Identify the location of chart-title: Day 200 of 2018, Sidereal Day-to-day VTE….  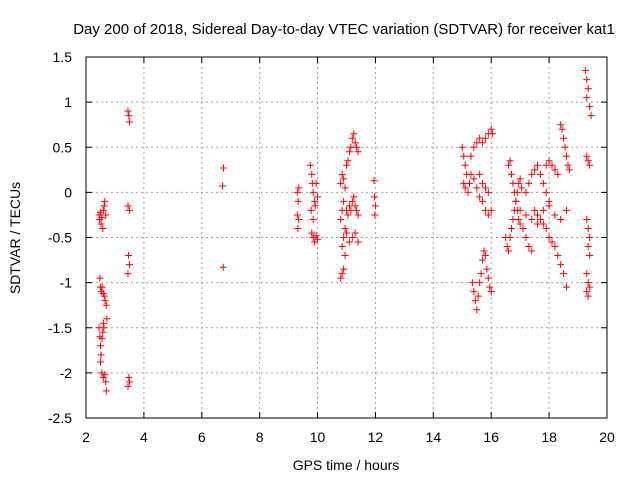
(344, 29).